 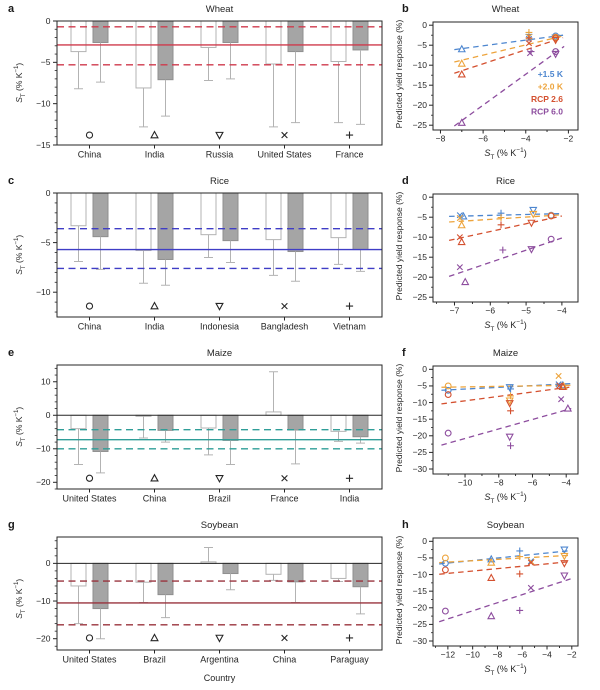 I want to click on tick-label: −30, so click(x=420, y=469).